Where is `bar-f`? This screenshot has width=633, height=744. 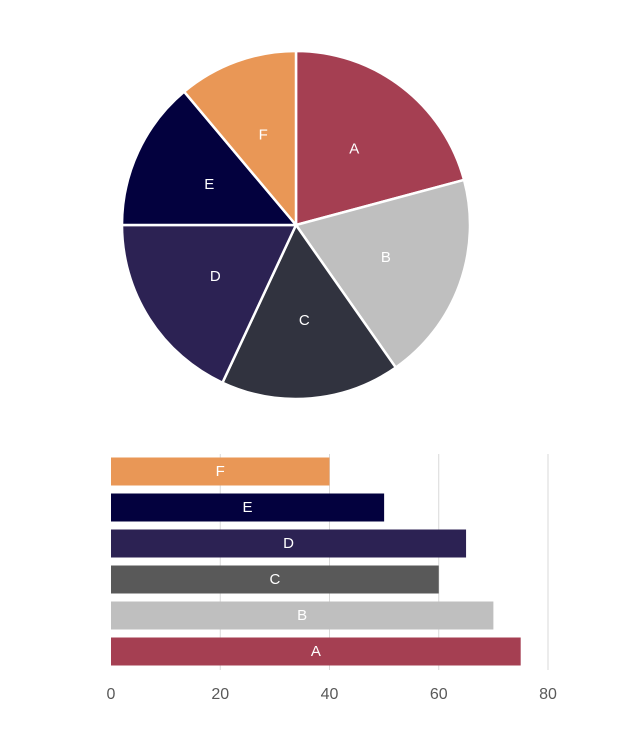 bar-f is located at coordinates (220, 471).